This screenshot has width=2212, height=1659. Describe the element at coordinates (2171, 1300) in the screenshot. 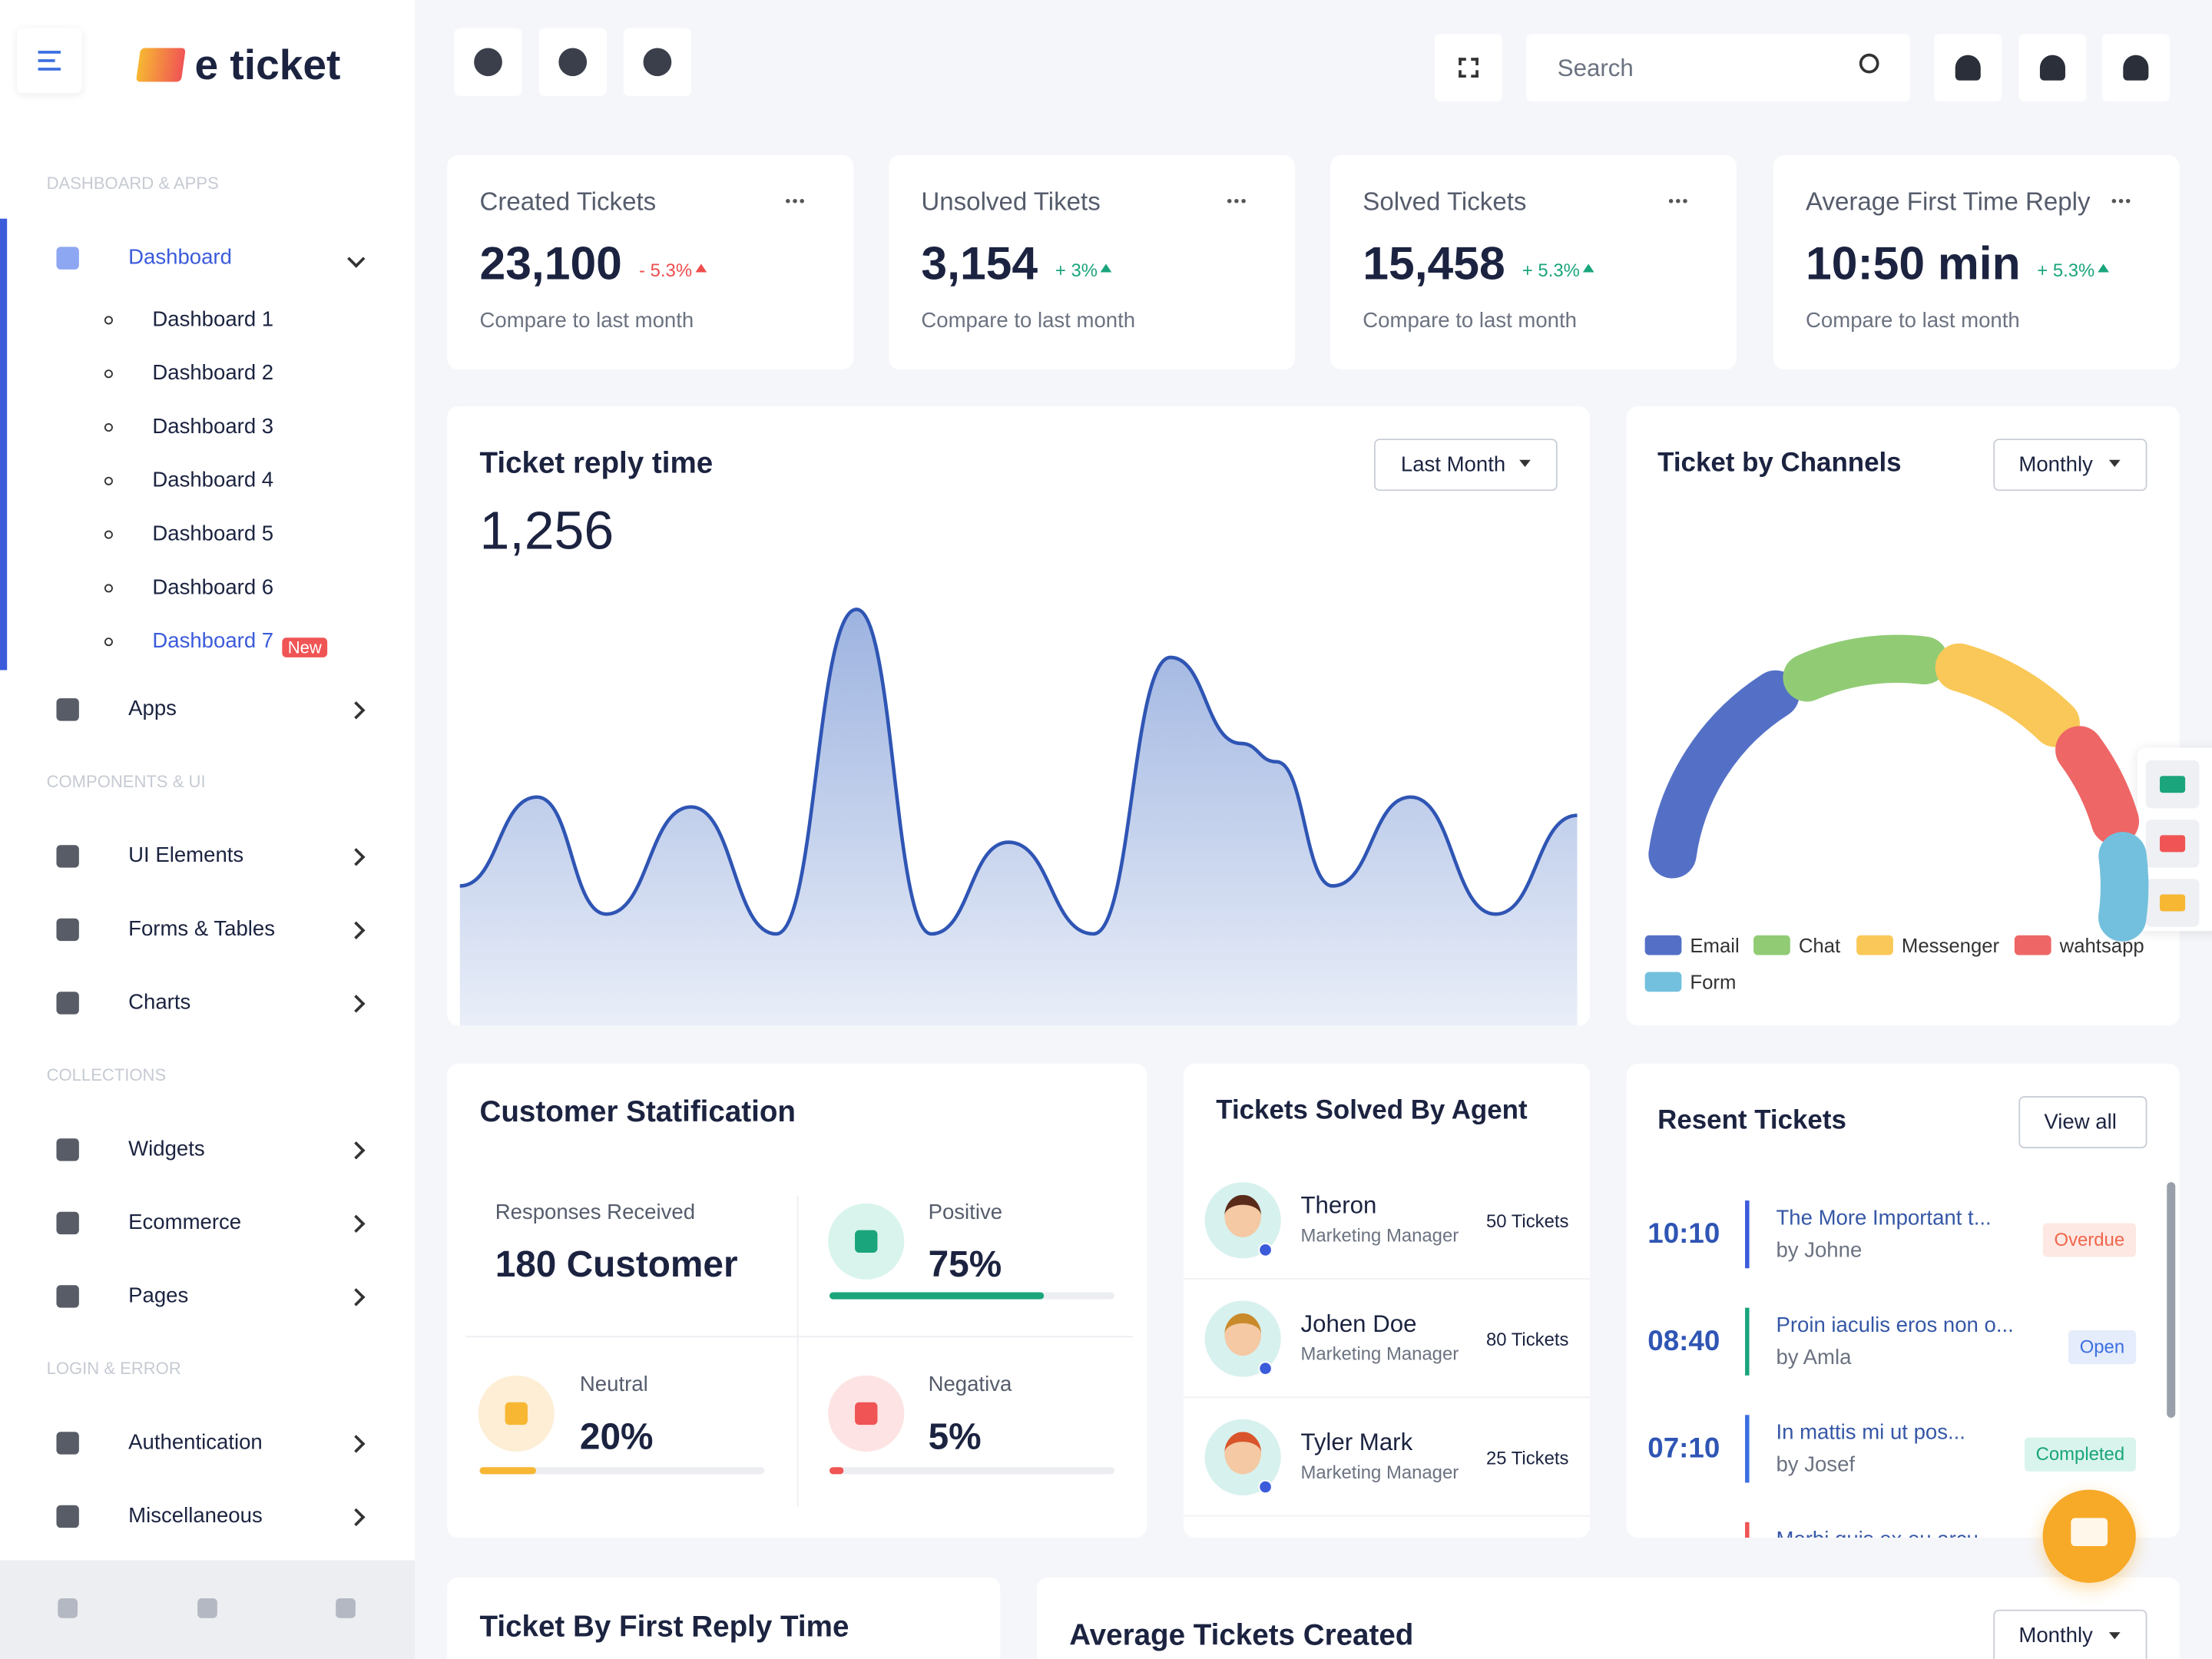

I see `scrollbar` at that location.